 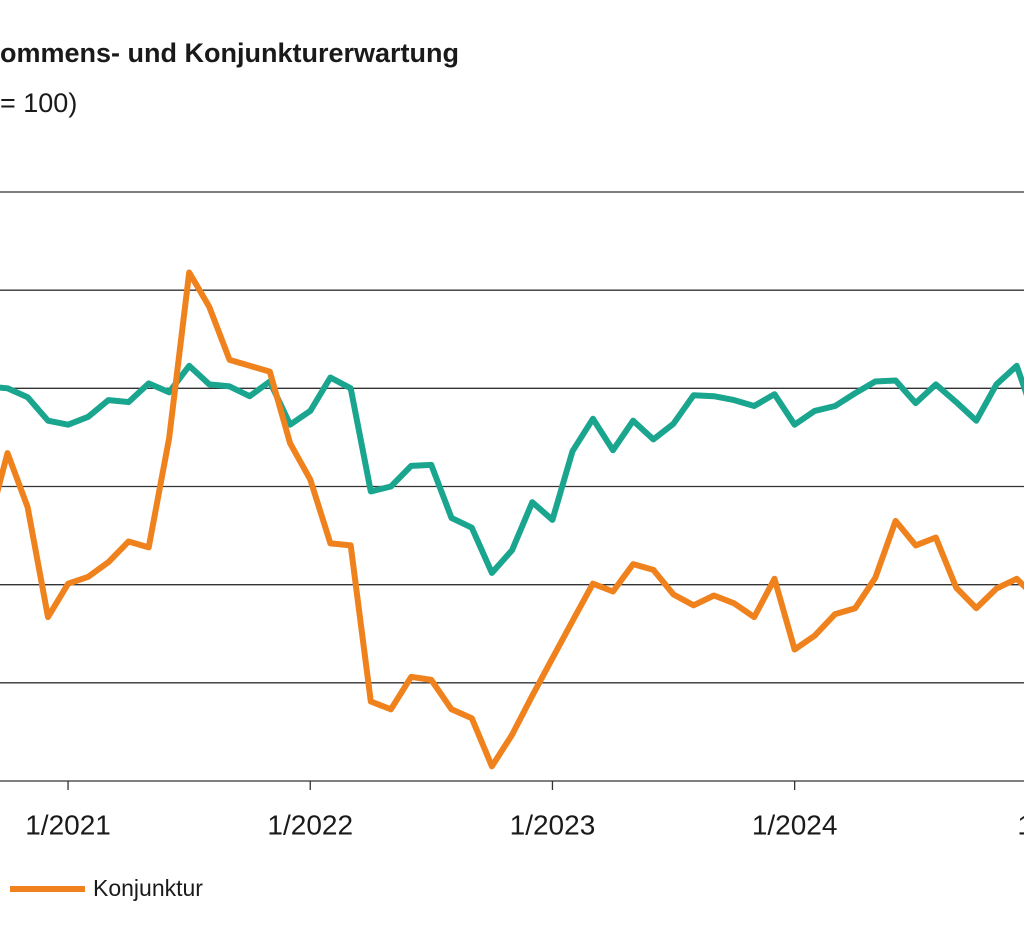 What do you see at coordinates (795, 824) in the screenshot?
I see `x-tick-label: 1/2024` at bounding box center [795, 824].